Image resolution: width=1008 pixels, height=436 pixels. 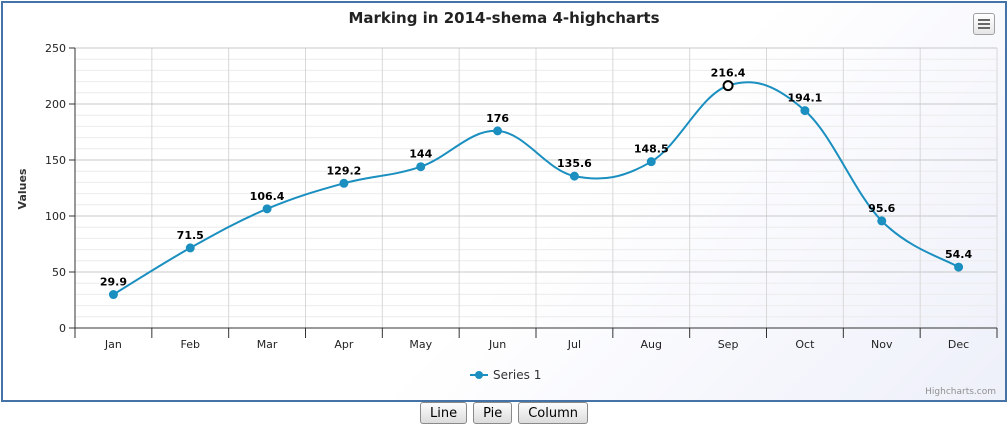 I want to click on x-tick-label: Aug, so click(x=651, y=344).